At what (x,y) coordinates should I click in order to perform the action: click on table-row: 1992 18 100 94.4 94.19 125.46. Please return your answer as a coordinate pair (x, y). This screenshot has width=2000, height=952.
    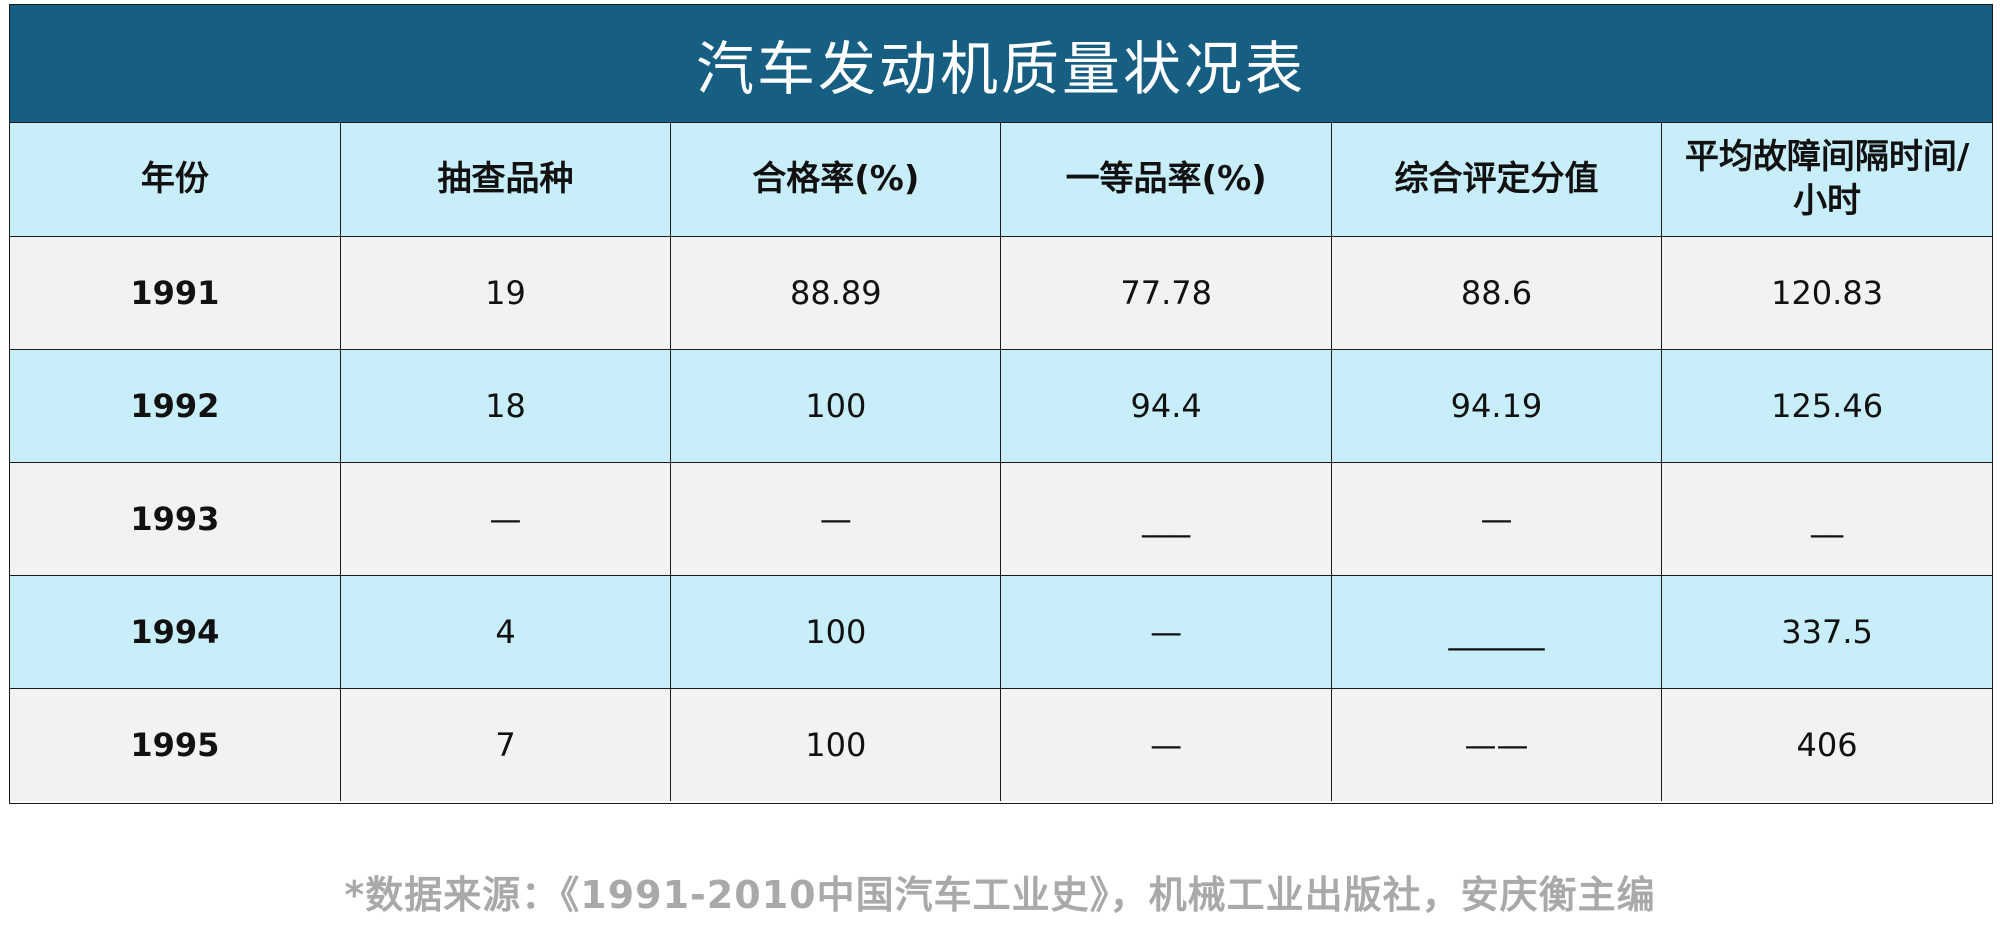
    Looking at the image, I should click on (1001, 406).